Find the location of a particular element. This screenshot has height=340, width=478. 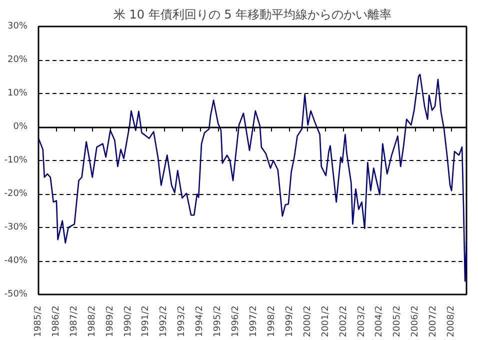

x-tick-label: 1992/2 is located at coordinates (164, 321).